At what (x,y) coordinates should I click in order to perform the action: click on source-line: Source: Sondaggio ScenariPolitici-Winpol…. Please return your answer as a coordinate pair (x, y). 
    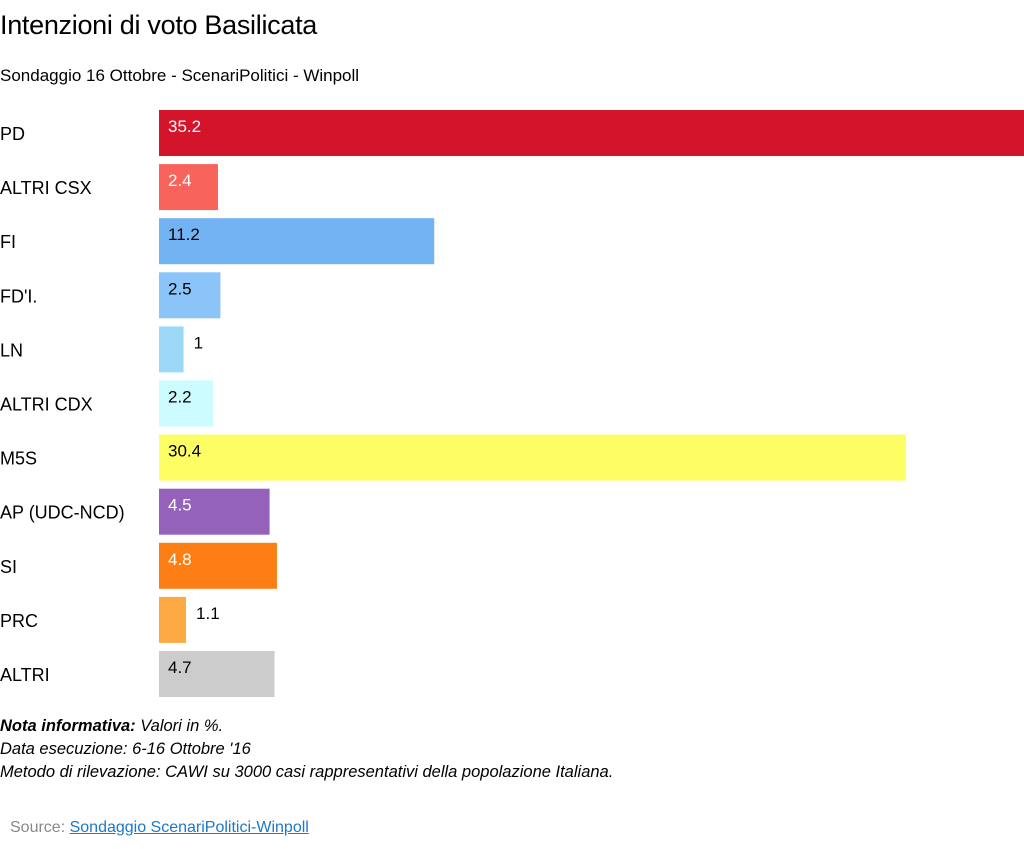
    Looking at the image, I should click on (159, 828).